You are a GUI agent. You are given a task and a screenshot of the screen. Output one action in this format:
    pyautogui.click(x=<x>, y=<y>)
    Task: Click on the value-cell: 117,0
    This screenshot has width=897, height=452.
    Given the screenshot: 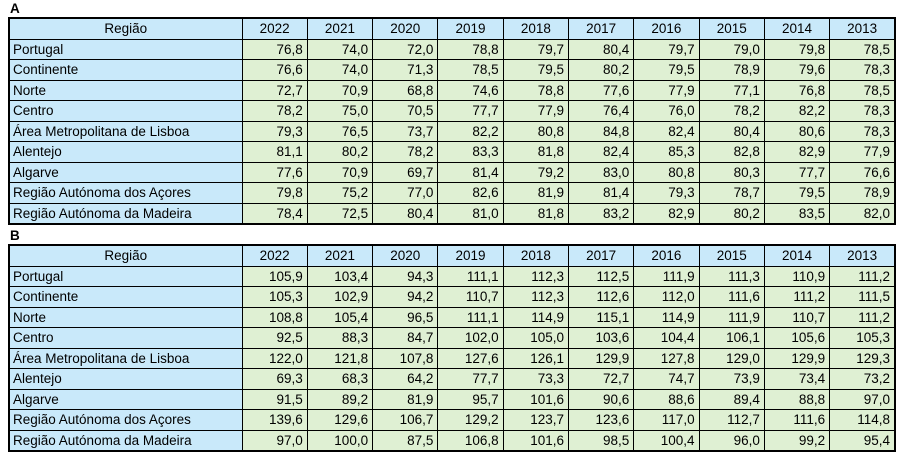 What is the action you would take?
    pyautogui.click(x=666, y=420)
    